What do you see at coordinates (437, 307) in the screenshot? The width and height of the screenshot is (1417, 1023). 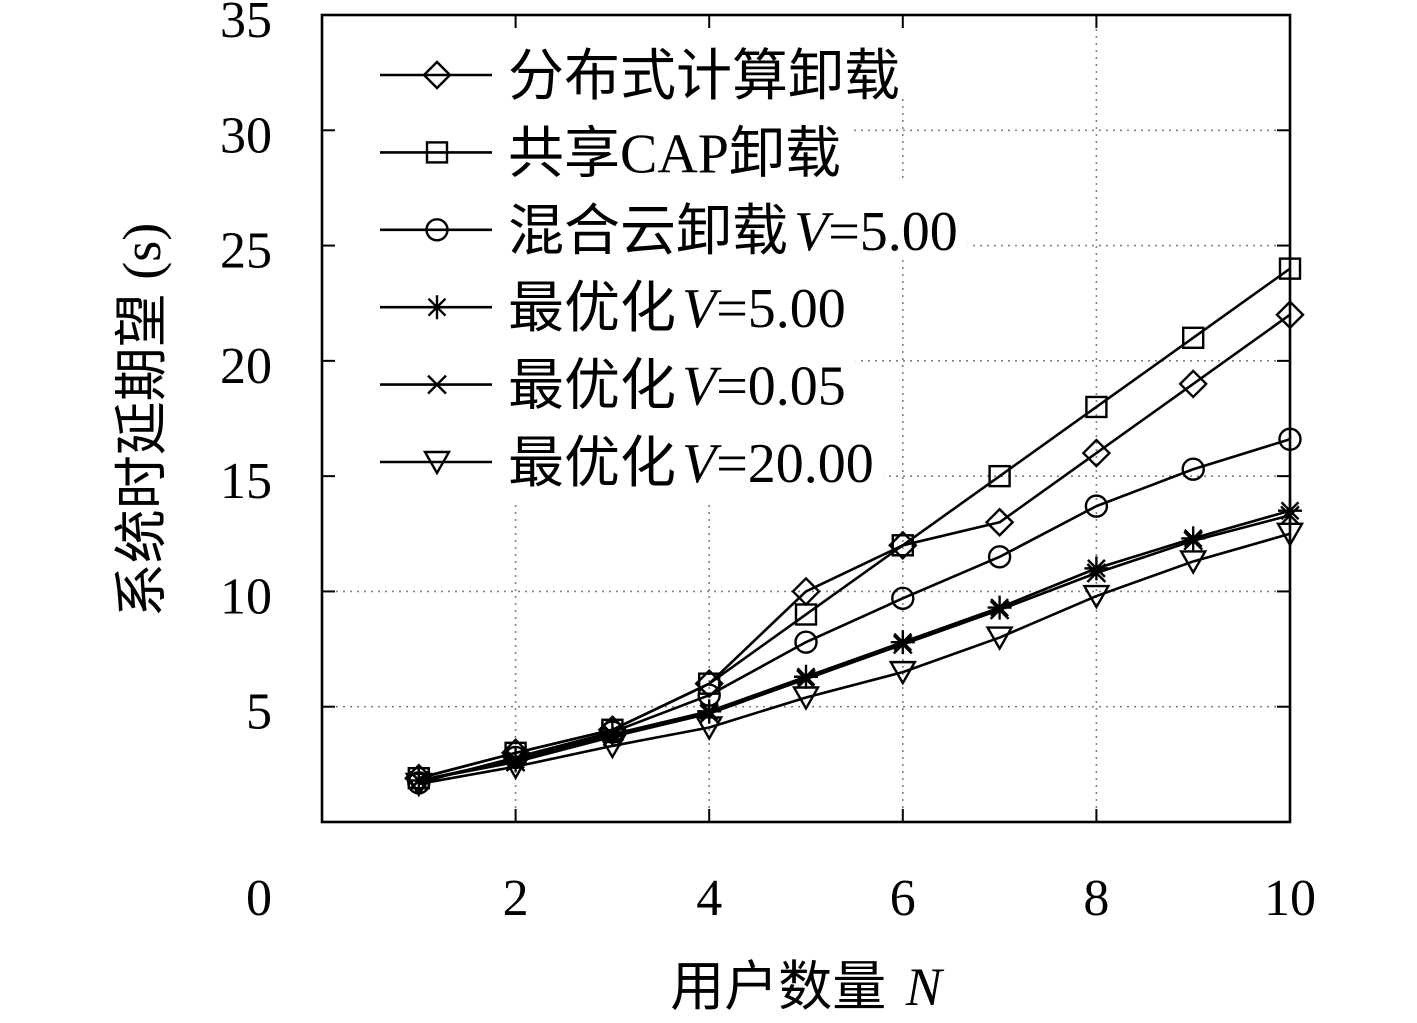 I see `legend-marker-star` at bounding box center [437, 307].